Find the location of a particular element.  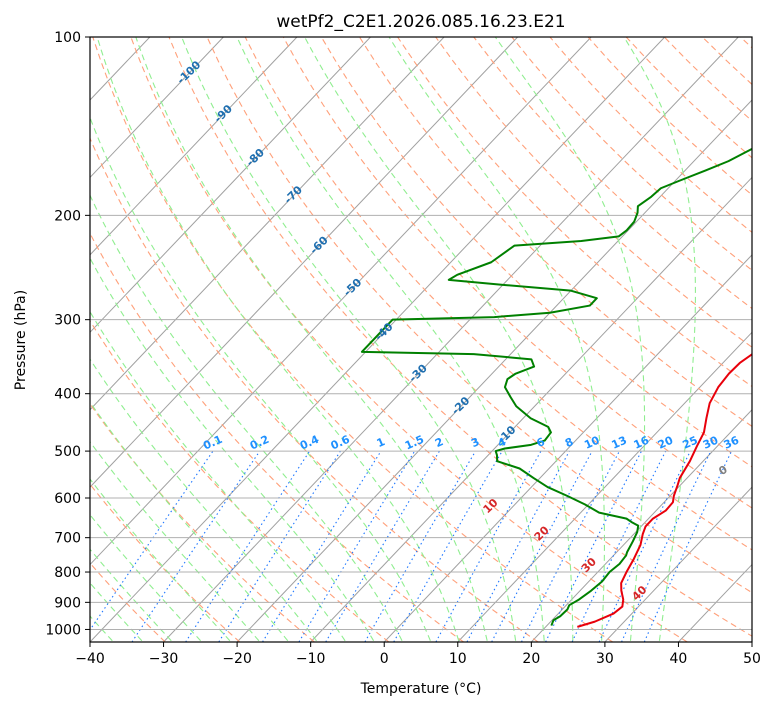

y-tick-label: 700 is located at coordinates (67, 539).